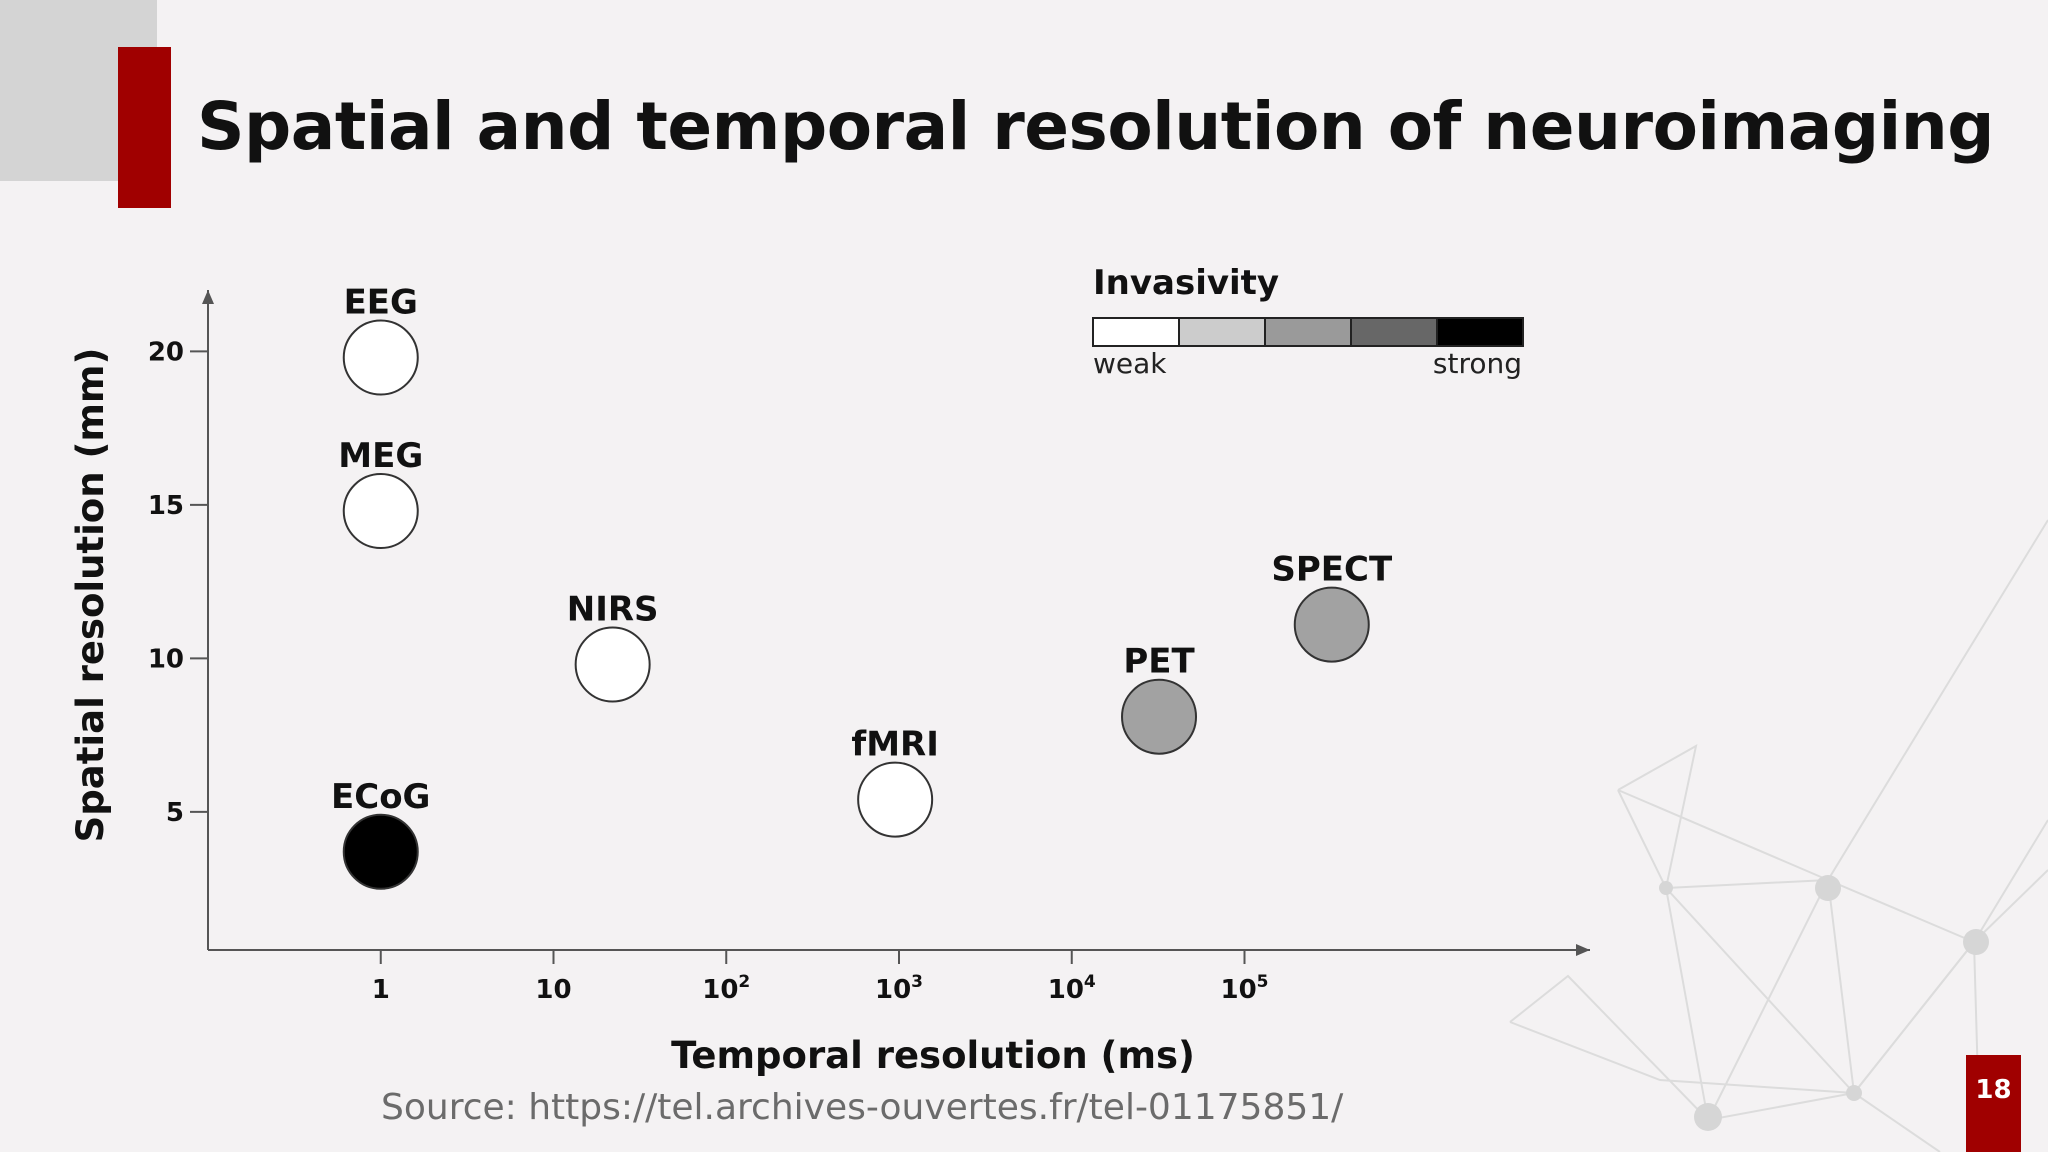 This screenshot has height=1152, width=2048. Describe the element at coordinates (1072, 988) in the screenshot. I see `x-tick-label: 10⁴` at that location.